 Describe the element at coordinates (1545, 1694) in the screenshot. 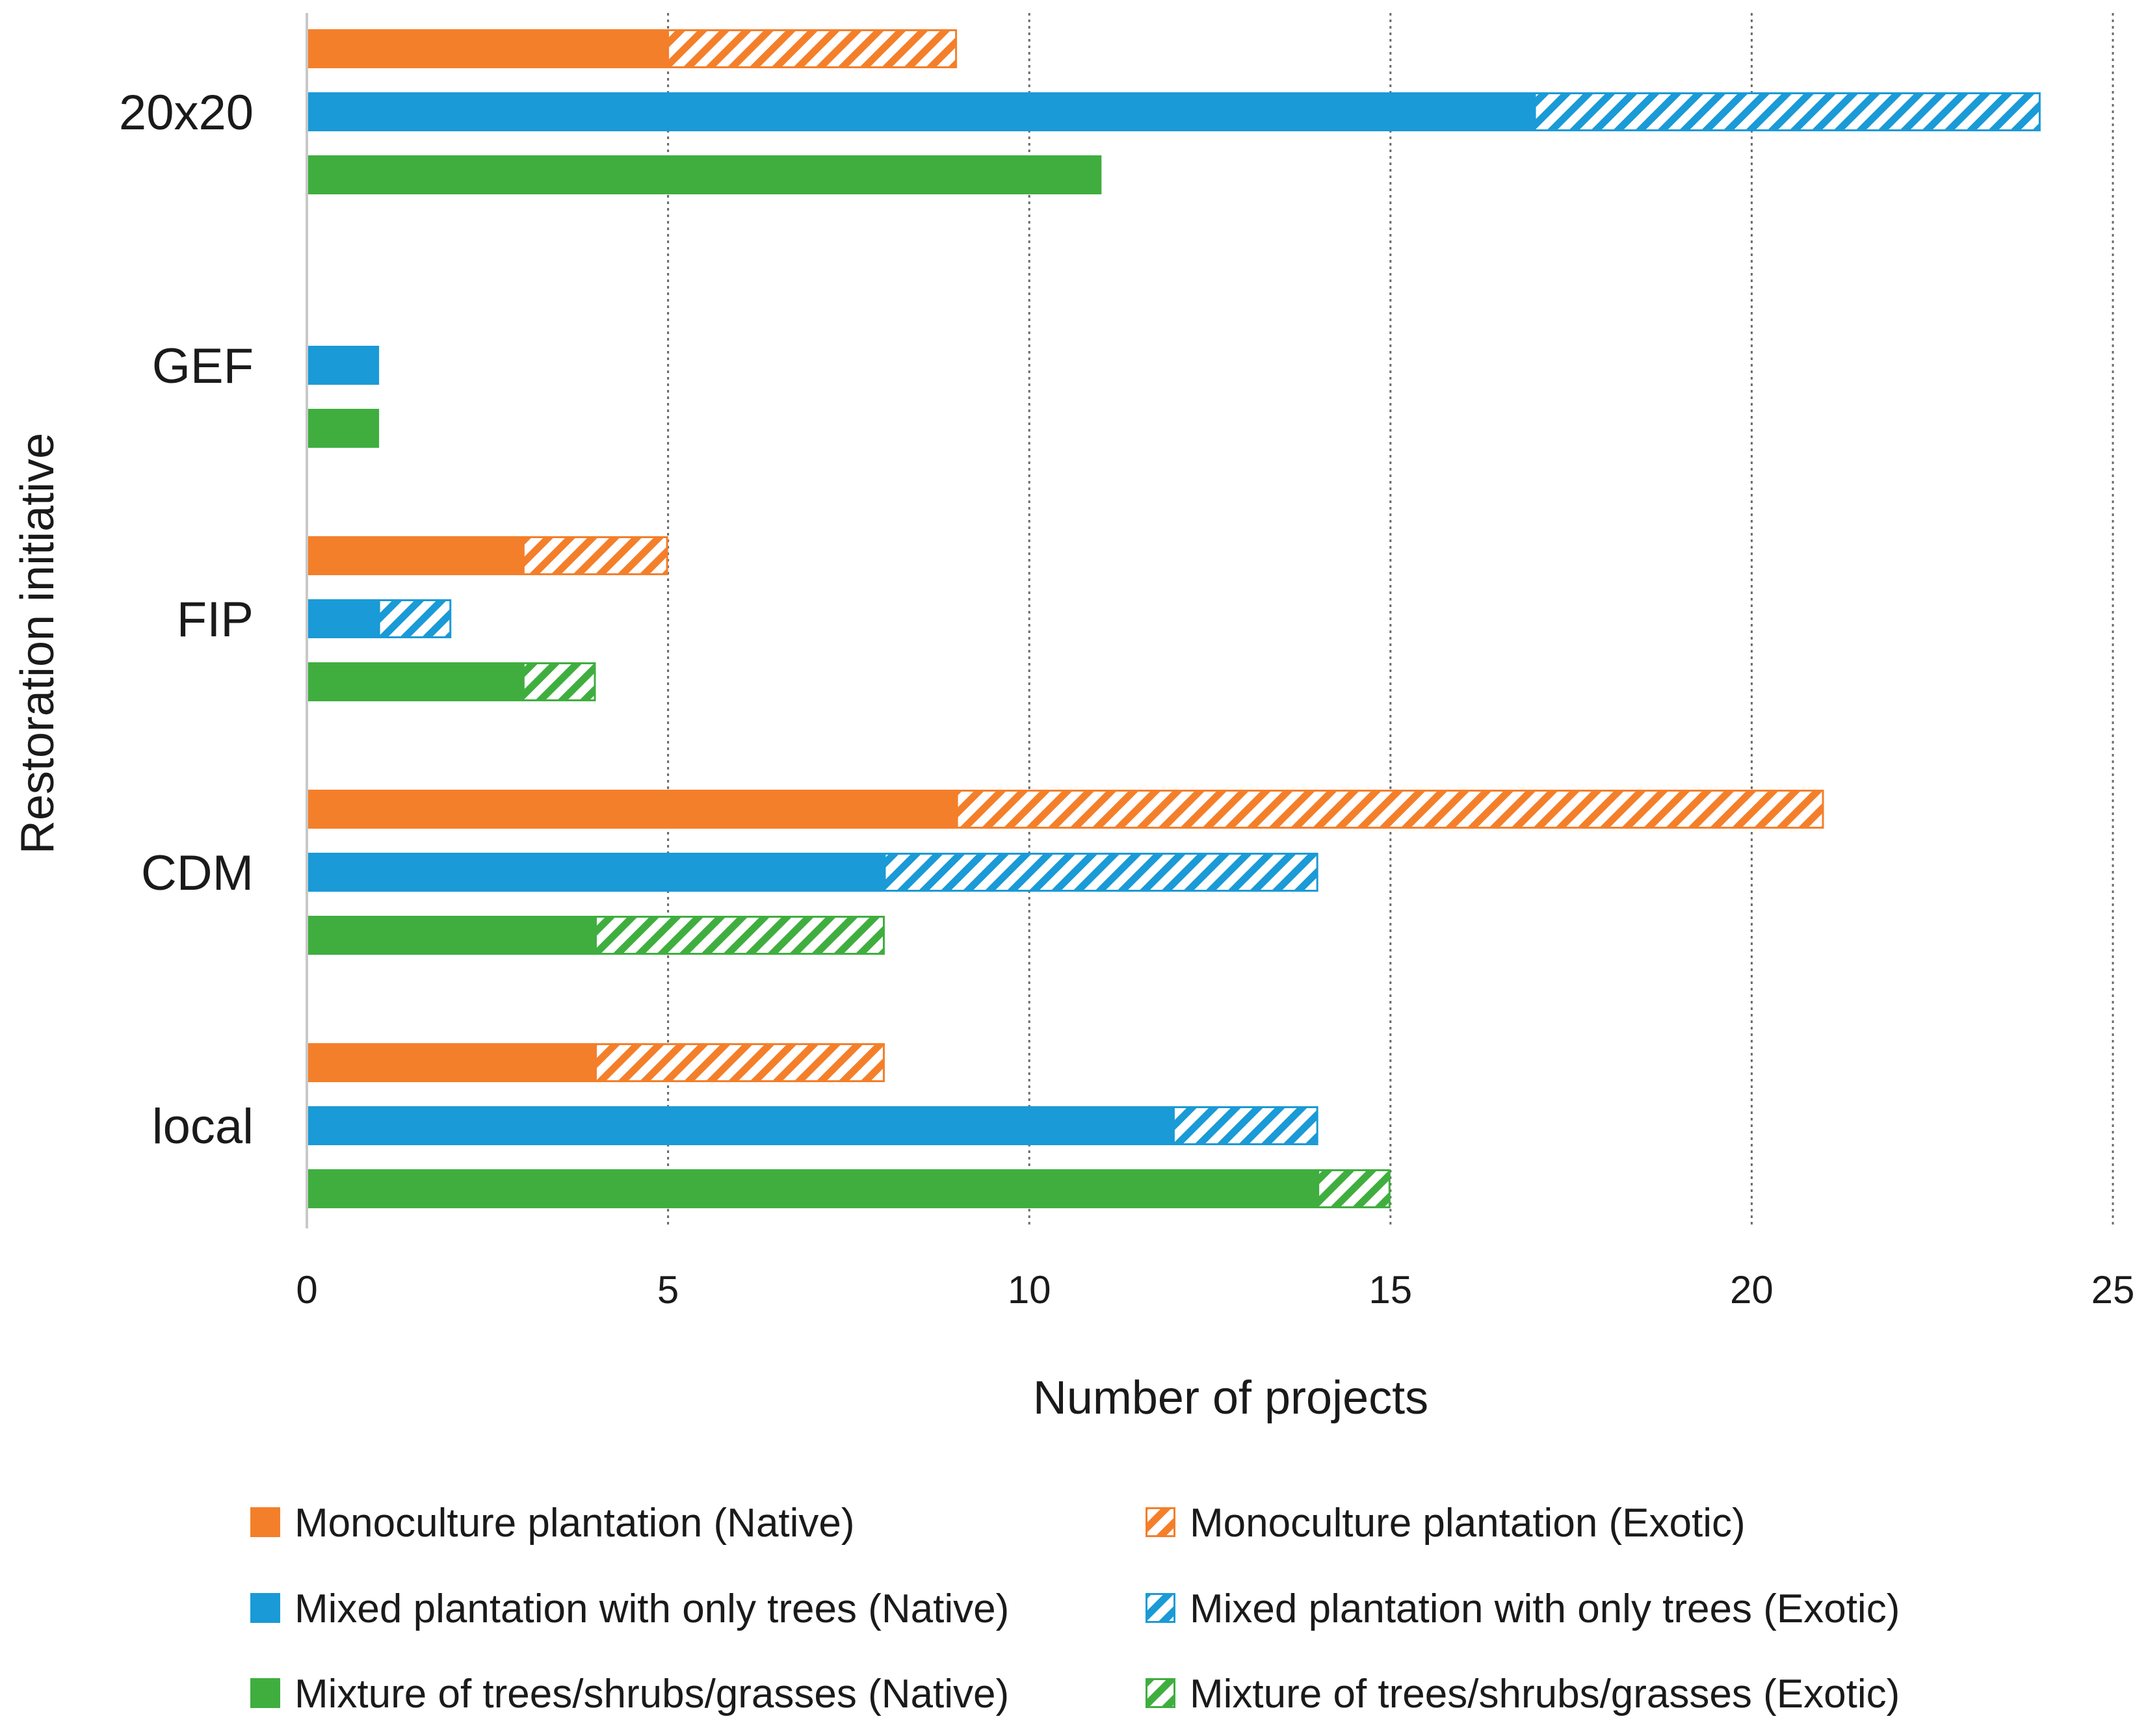

I see `legend-label: Mixture of trees/shrubs/grasses (Exotic)` at that location.